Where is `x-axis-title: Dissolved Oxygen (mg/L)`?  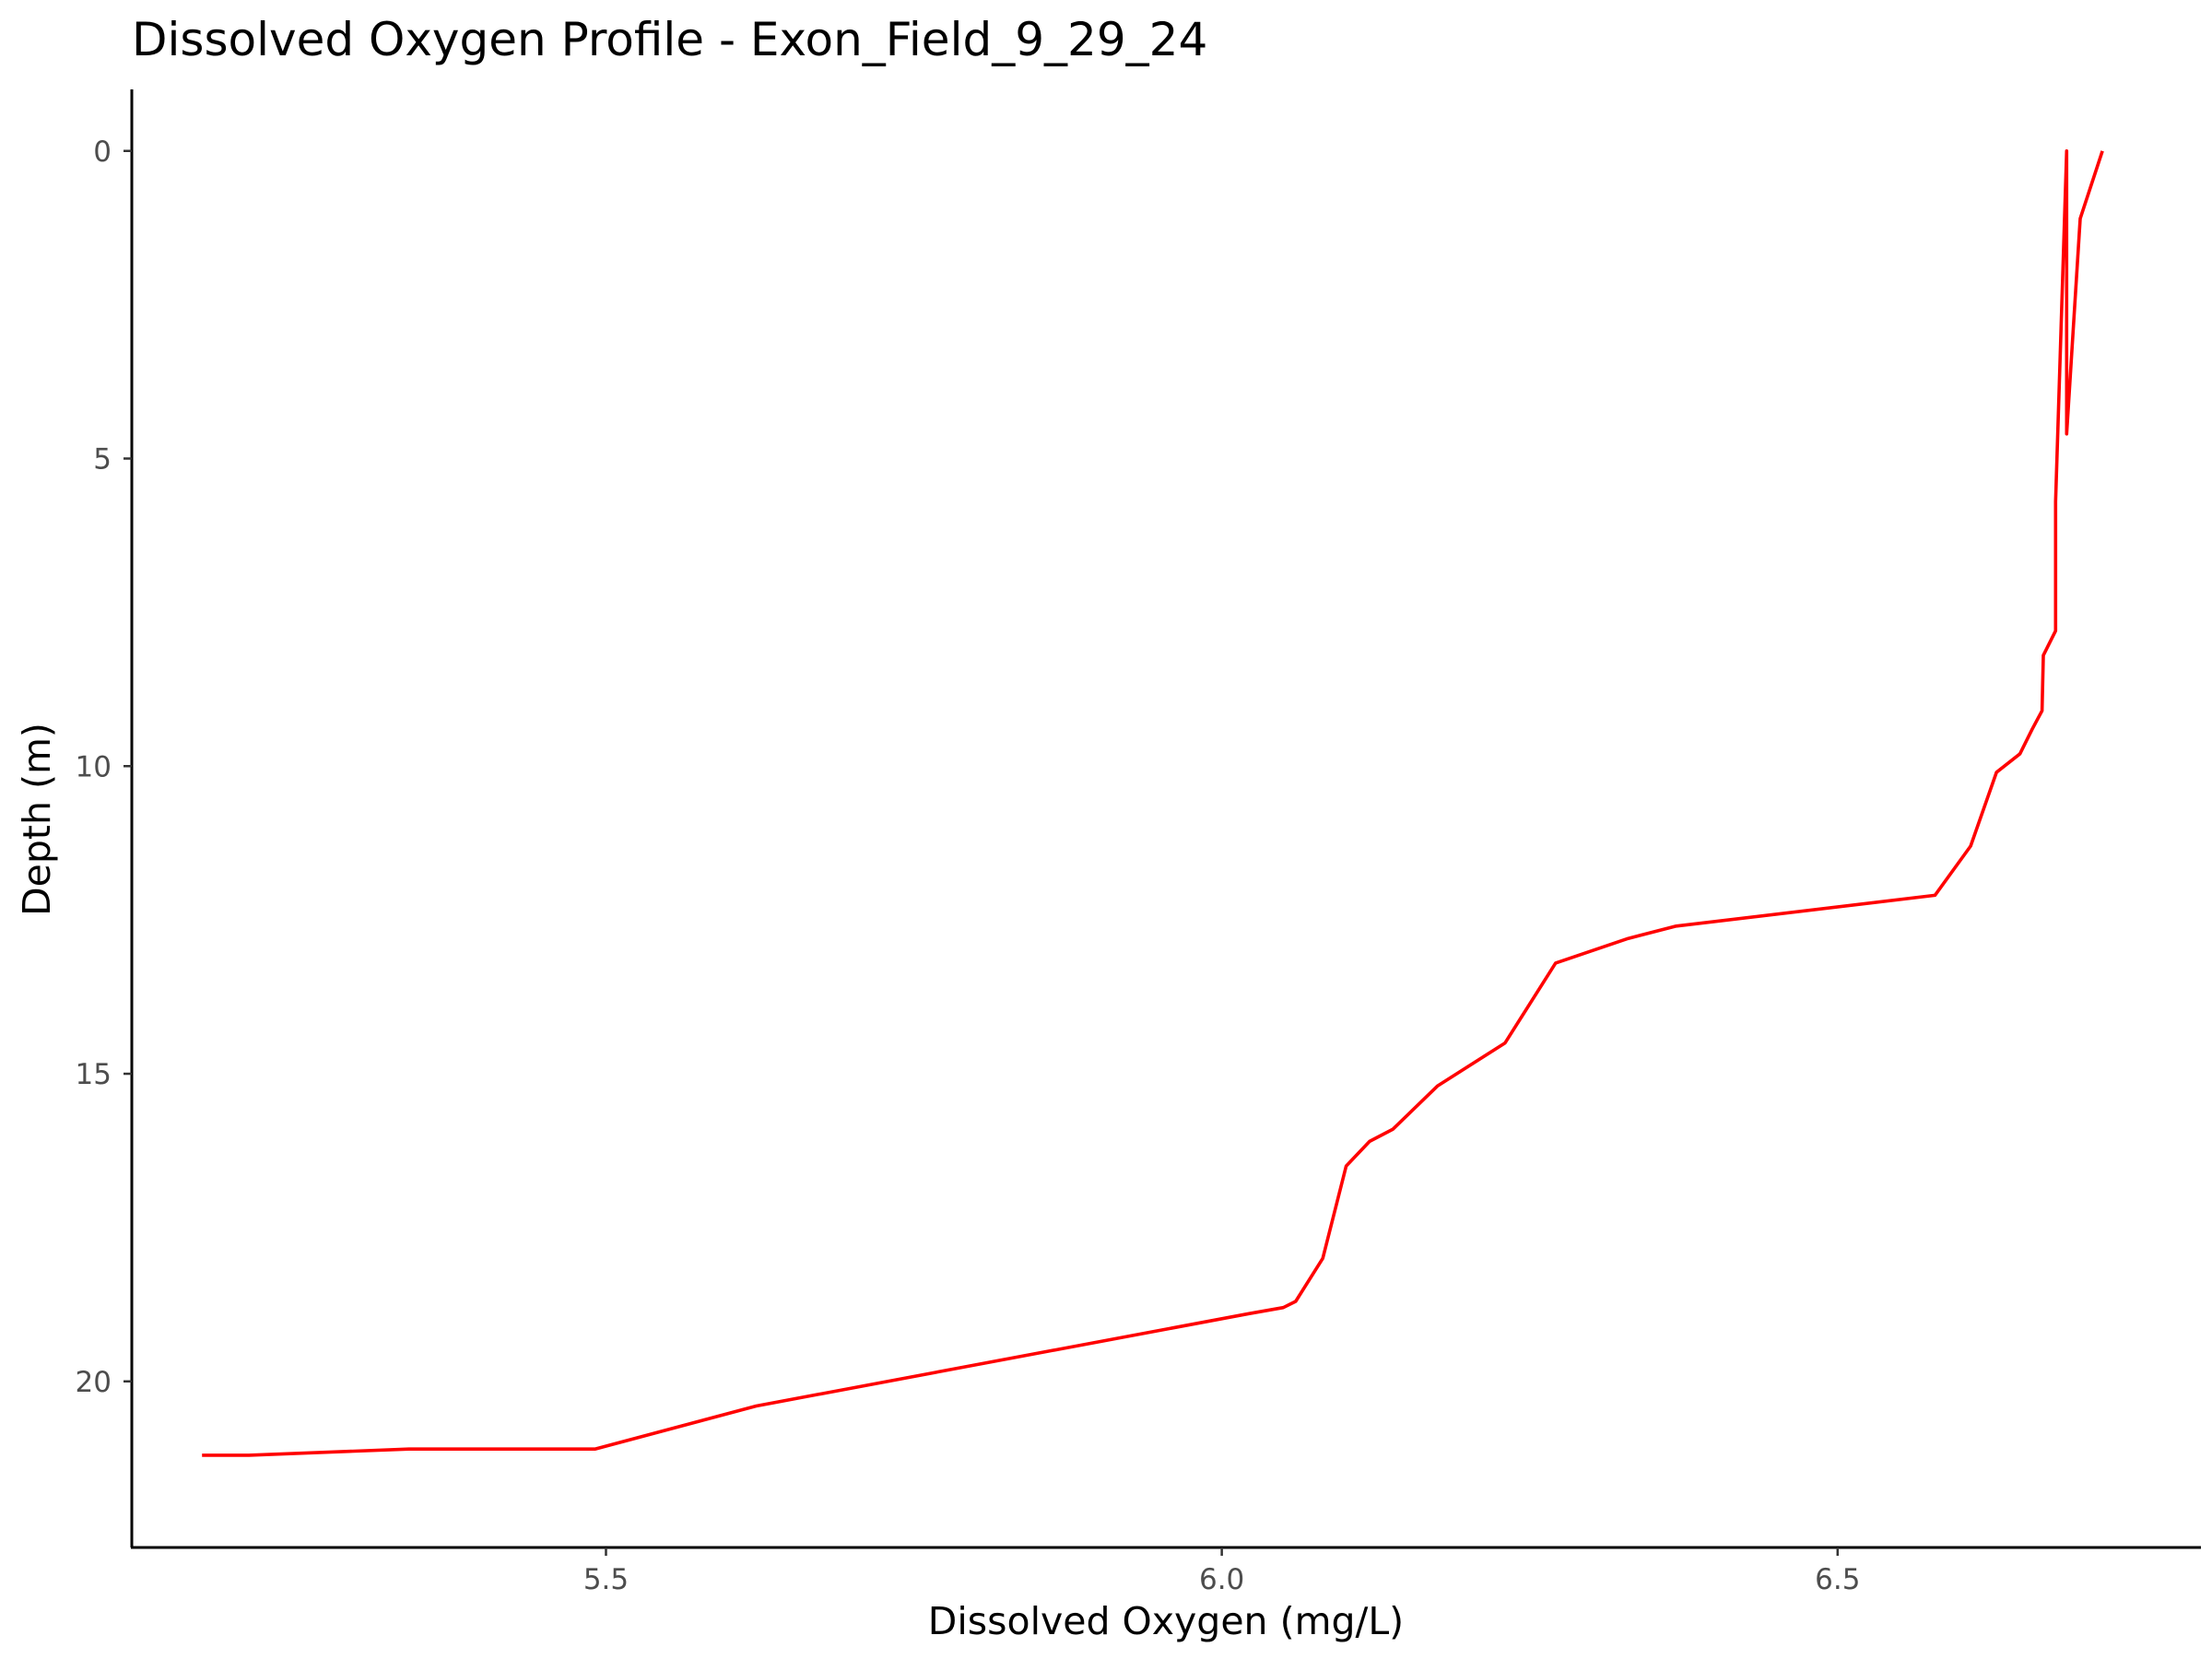
x-axis-title: Dissolved Oxygen (mg/L) is located at coordinates (1166, 1621).